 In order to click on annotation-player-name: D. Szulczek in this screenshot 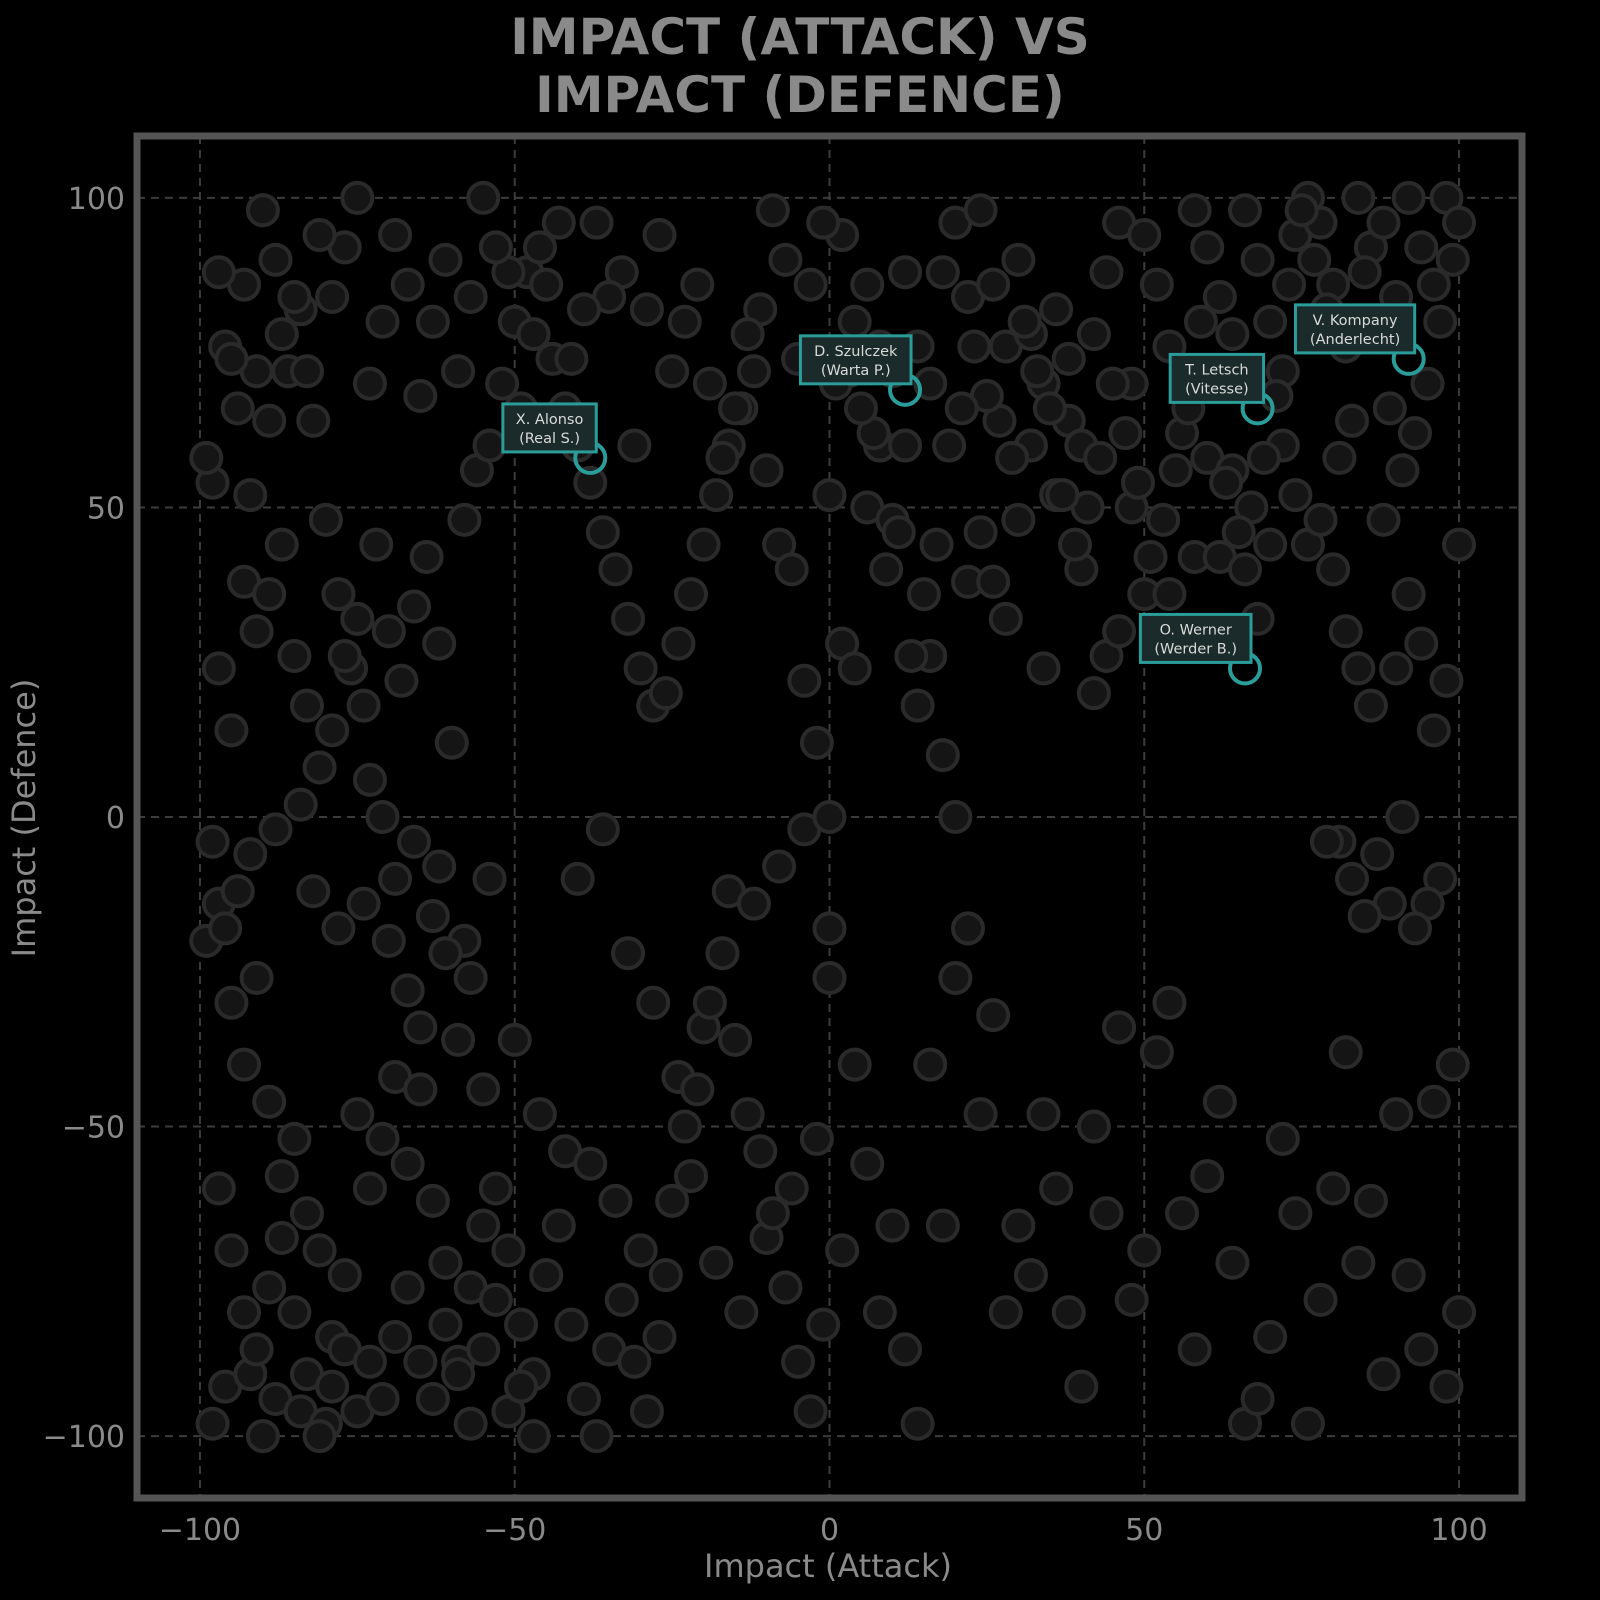, I will do `click(856, 352)`.